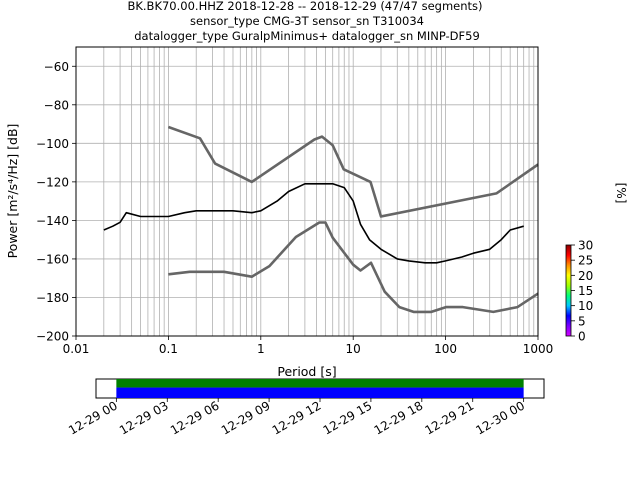  Describe the element at coordinates (52, 259) in the screenshot. I see `y-tick-label: −160` at that location.